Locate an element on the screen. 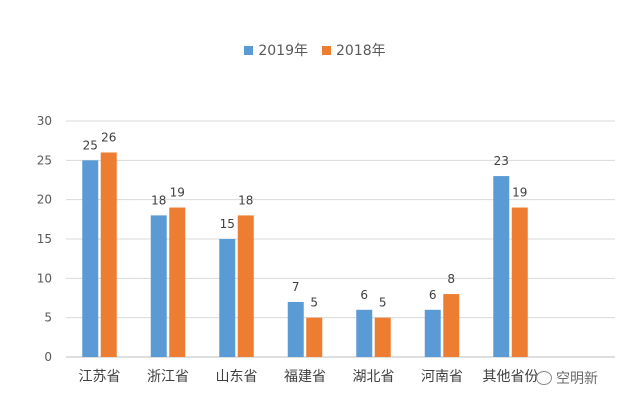 Image resolution: width=630 pixels, height=404 pixels. data-label: 15 is located at coordinates (227, 224).